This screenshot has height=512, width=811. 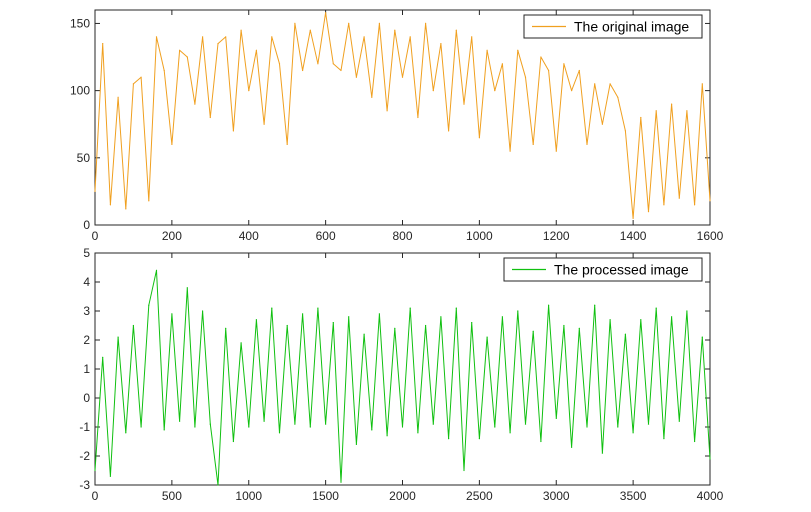 What do you see at coordinates (633, 236) in the screenshot?
I see `x-tick-label: 1400` at bounding box center [633, 236].